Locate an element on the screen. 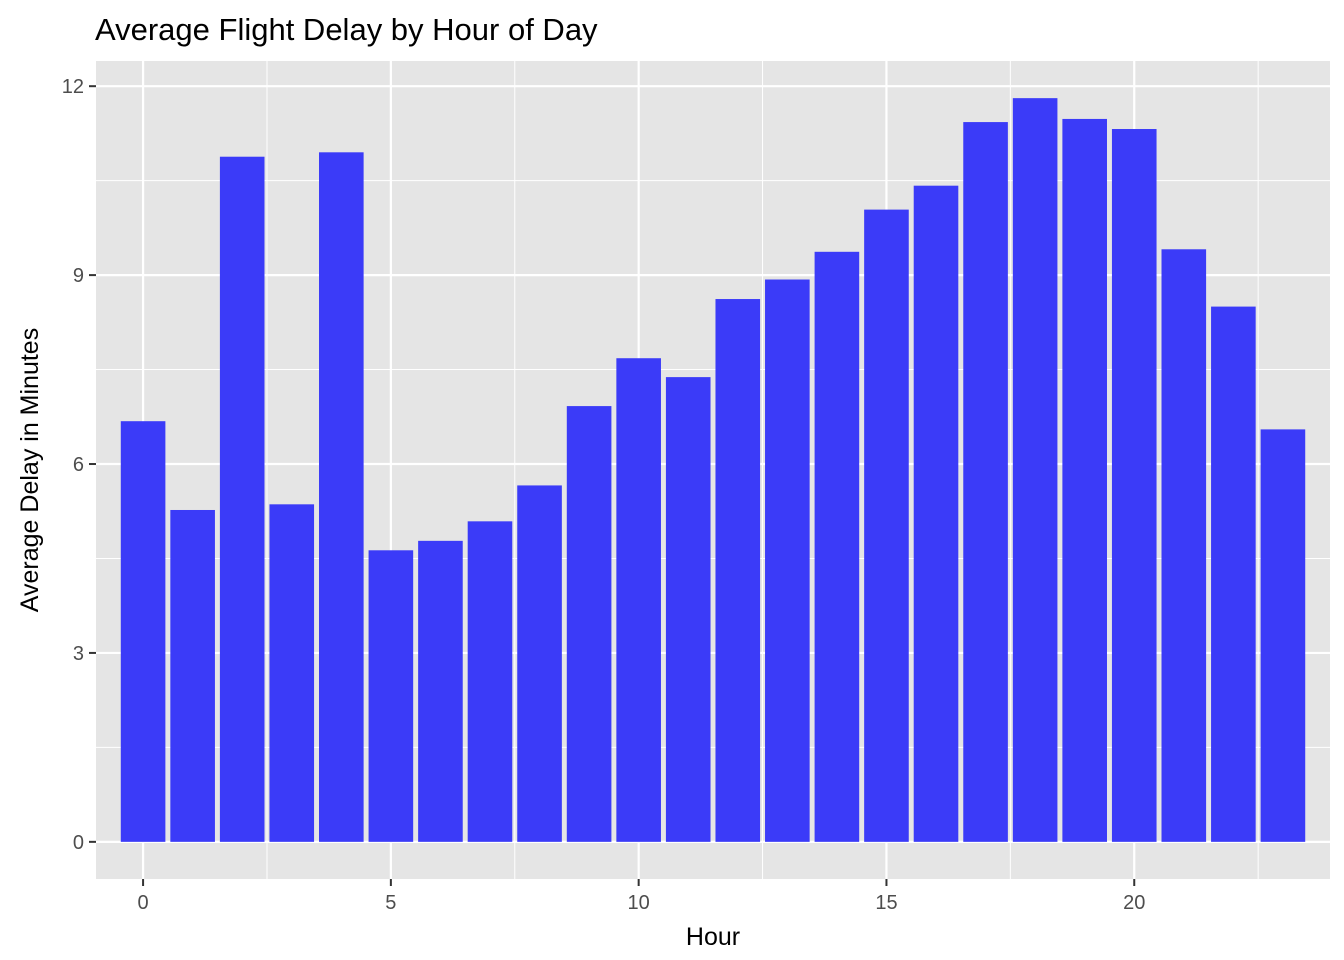 The height and width of the screenshot is (960, 1344). x-tick-label: 0 is located at coordinates (143, 903).